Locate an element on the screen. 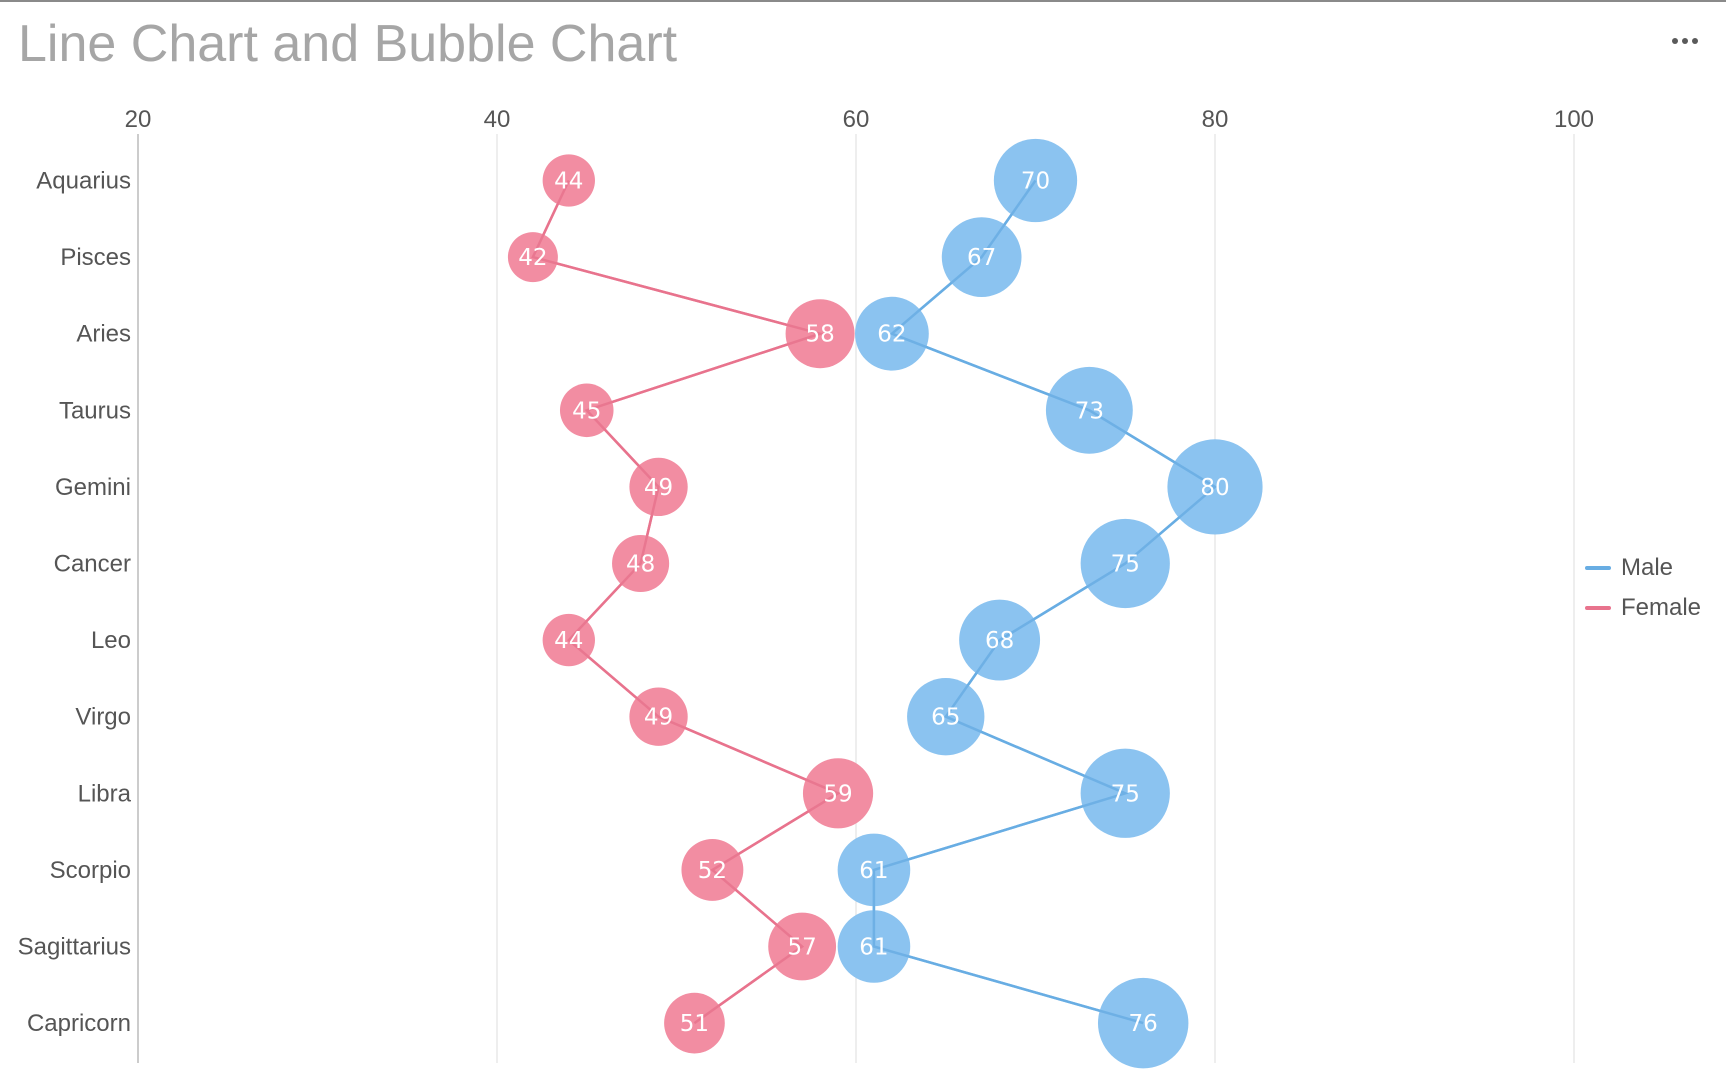 The height and width of the screenshot is (1080, 1726). y-tick-label: Capricorn is located at coordinates (79, 1023).